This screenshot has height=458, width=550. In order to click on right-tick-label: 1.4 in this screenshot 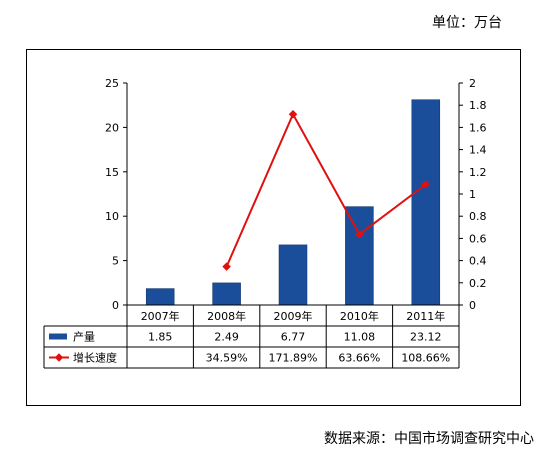, I will do `click(478, 150)`.